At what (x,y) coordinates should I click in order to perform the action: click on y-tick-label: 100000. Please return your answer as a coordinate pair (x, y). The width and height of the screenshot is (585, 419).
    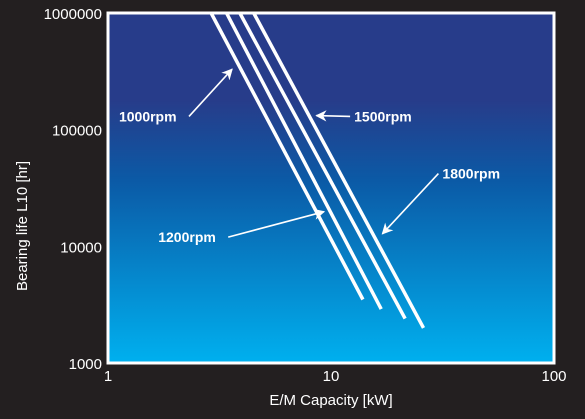
    Looking at the image, I should click on (77, 131).